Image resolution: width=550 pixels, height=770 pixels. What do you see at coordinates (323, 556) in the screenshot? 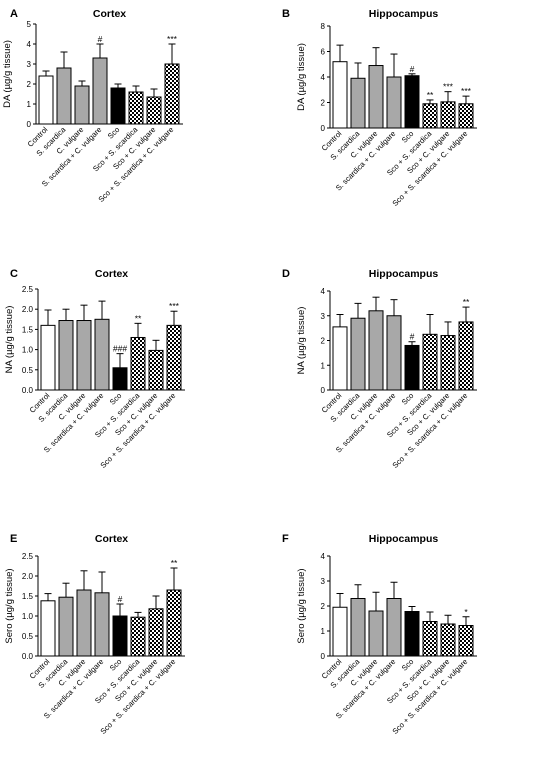
I see `chart-f-y-tick-label: 4` at bounding box center [323, 556].